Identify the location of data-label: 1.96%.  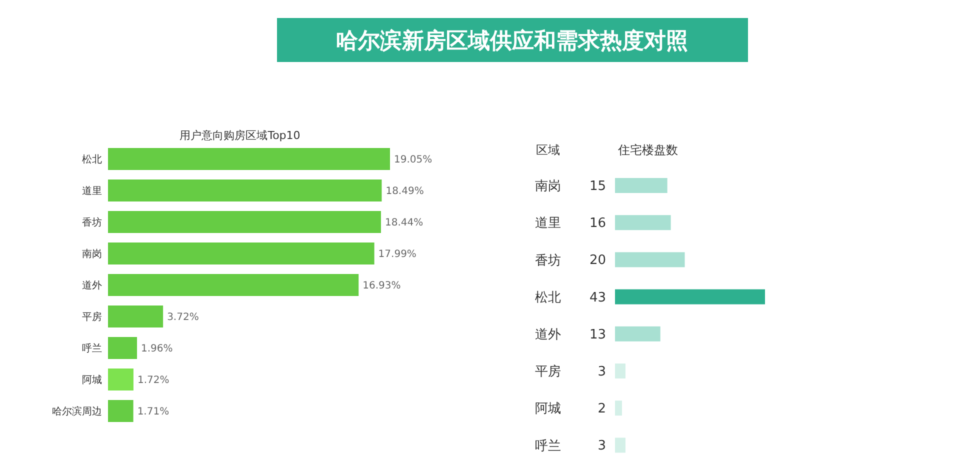
(157, 349).